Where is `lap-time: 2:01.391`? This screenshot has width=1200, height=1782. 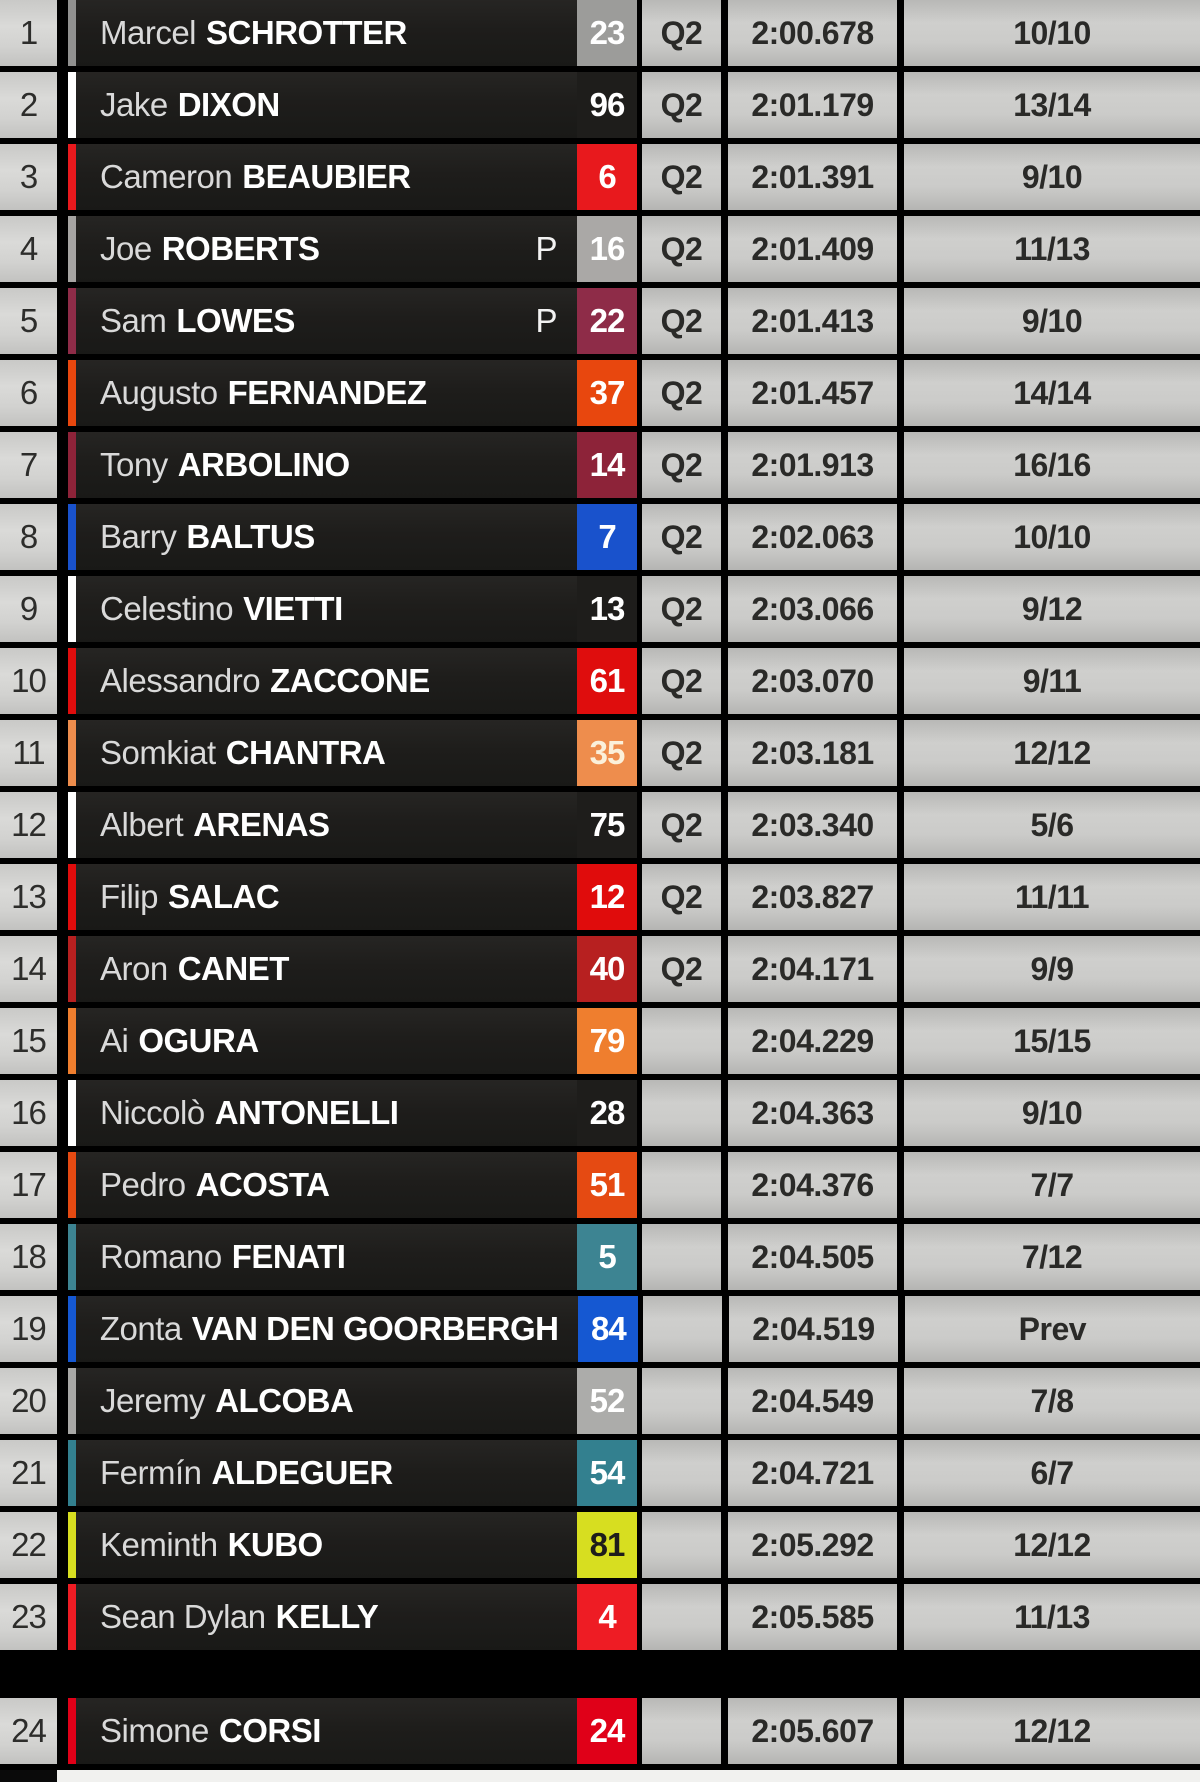 lap-time: 2:01.391 is located at coordinates (812, 176).